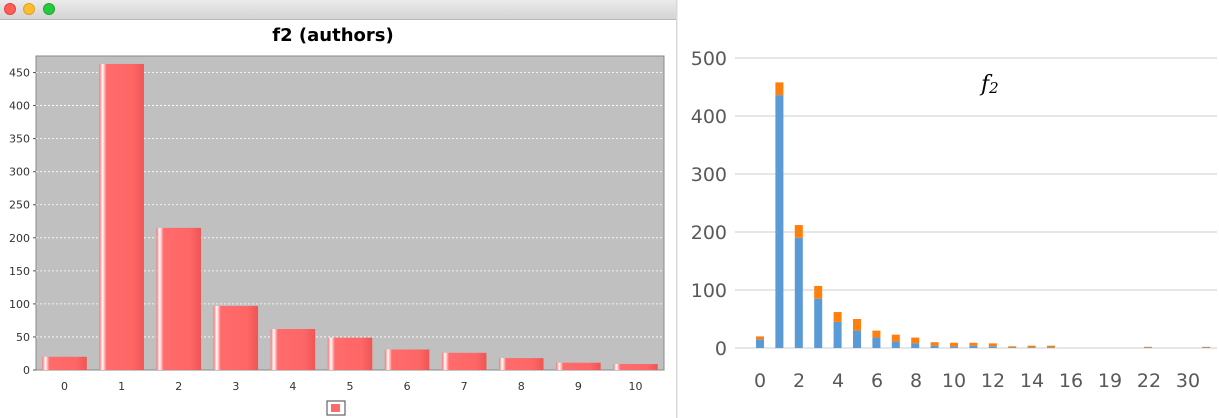  What do you see at coordinates (235, 386) in the screenshot?
I see `x-tick-label: 3` at bounding box center [235, 386].